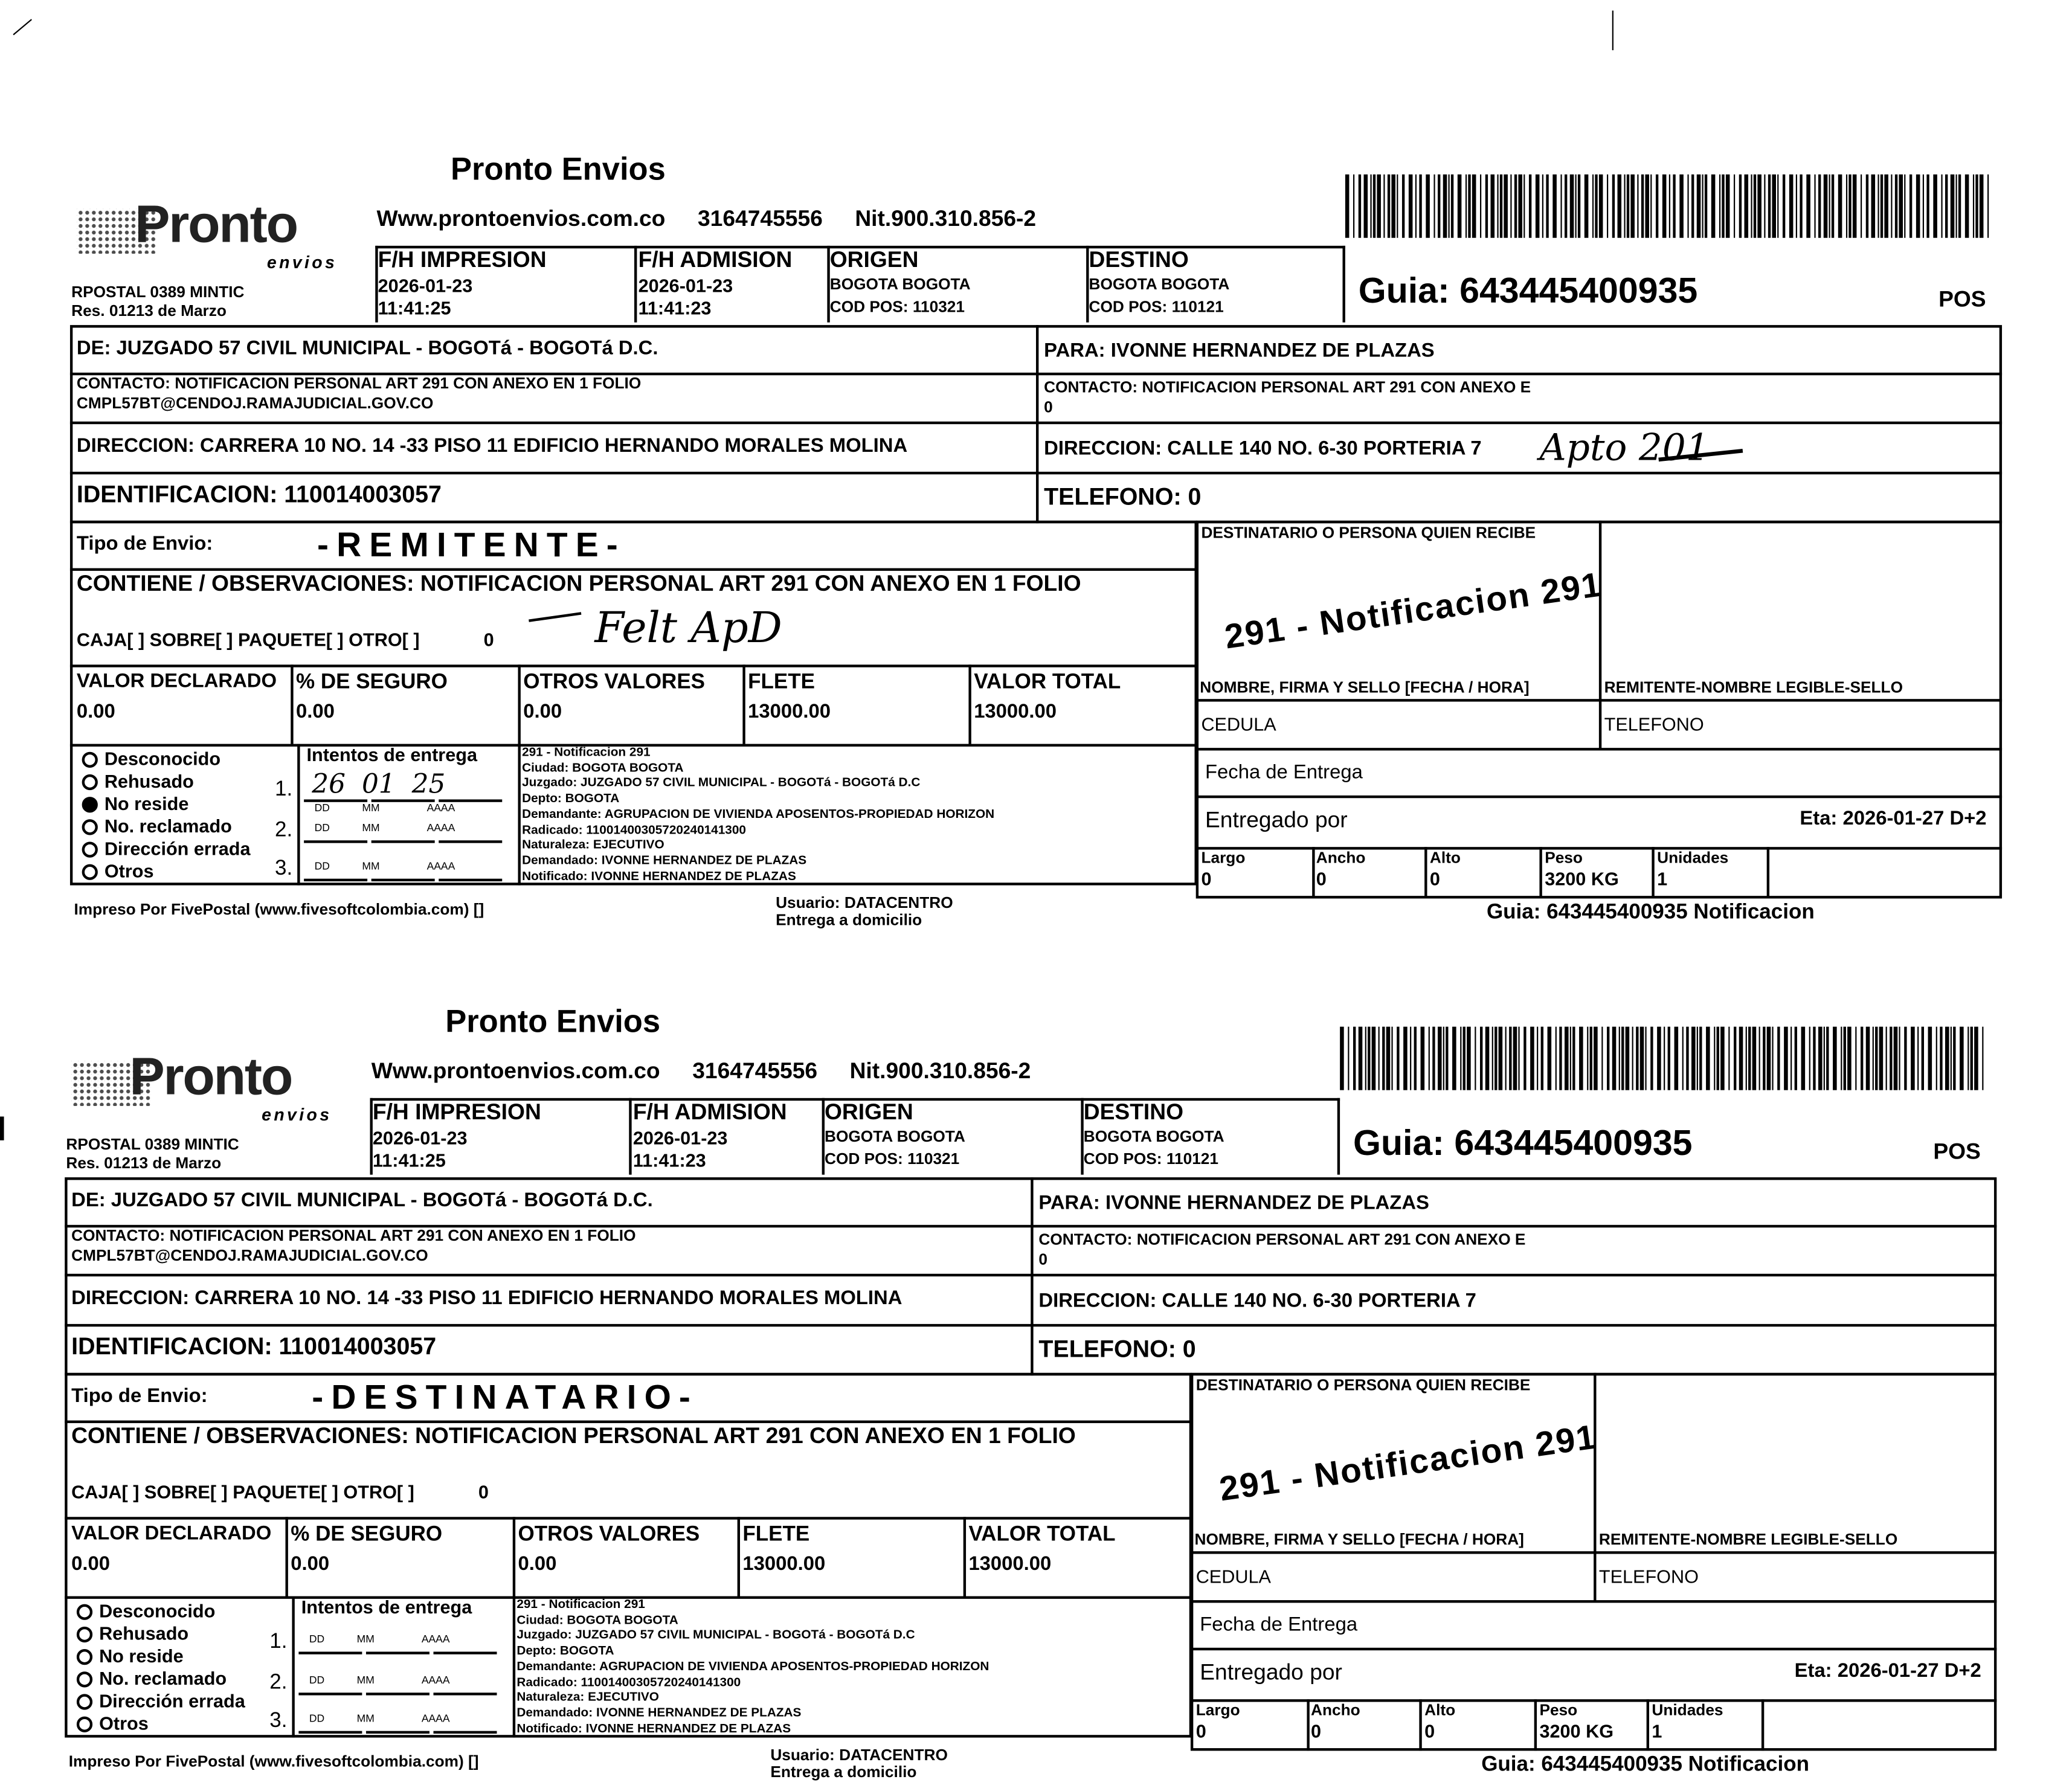  I want to click on fh-impresion-line-1: 2026-01-23, so click(425, 285).